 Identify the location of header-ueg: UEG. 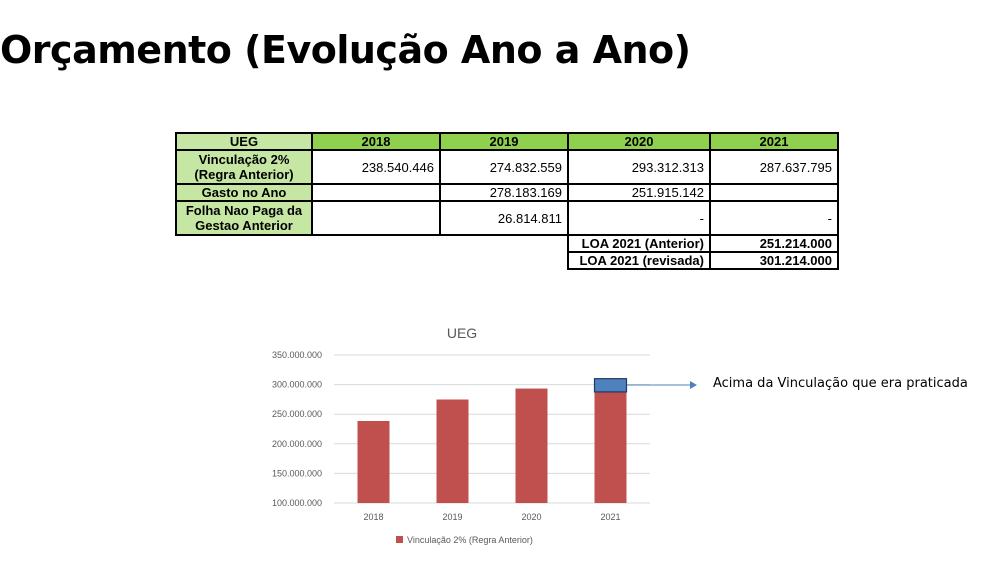
(244, 141).